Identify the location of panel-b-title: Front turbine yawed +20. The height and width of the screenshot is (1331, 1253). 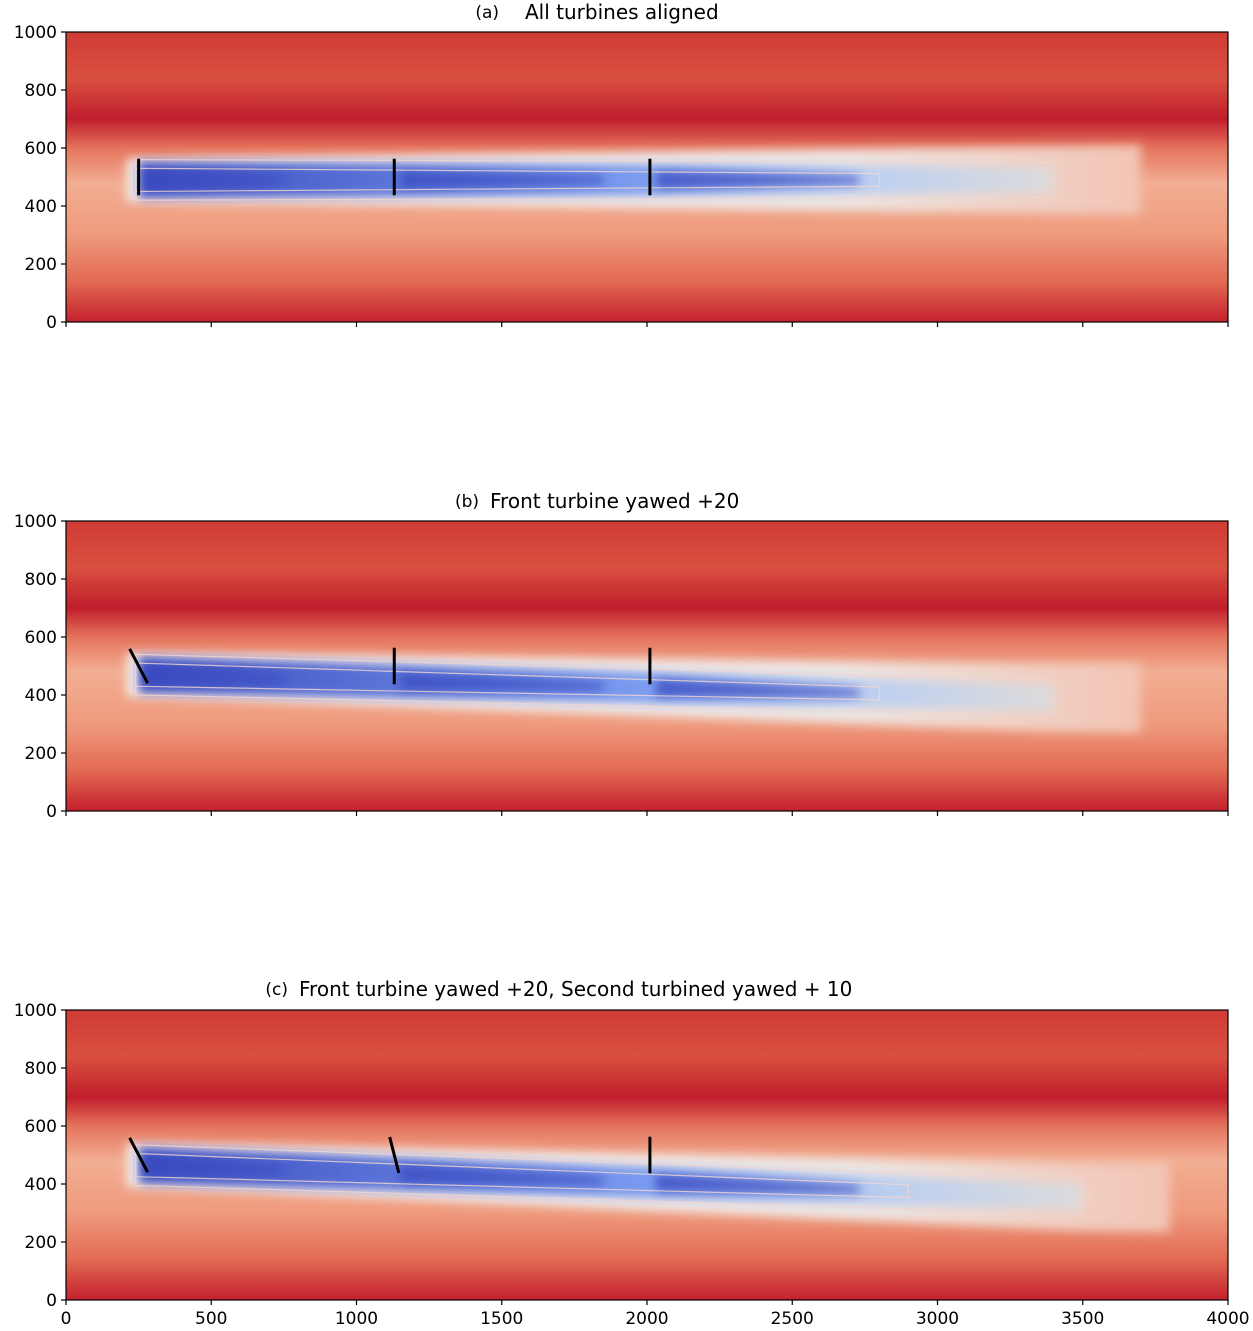
(614, 501).